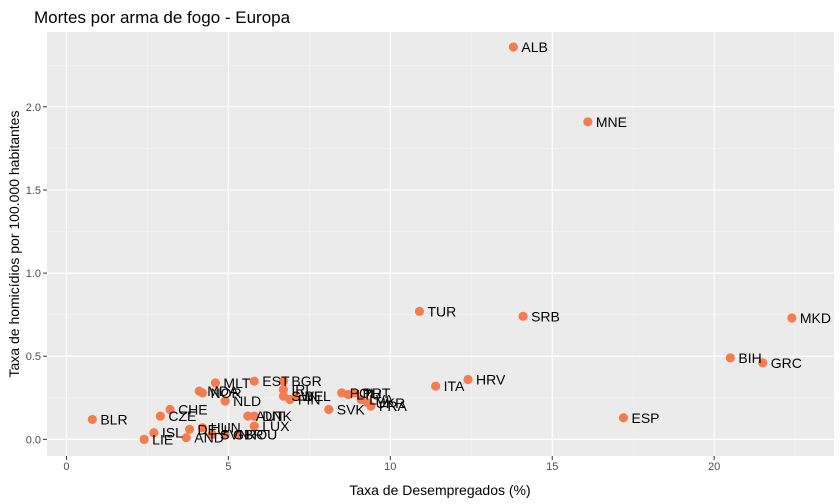 This screenshot has width=840, height=504. What do you see at coordinates (645, 418) in the screenshot?
I see `data-label-esp: ESP` at bounding box center [645, 418].